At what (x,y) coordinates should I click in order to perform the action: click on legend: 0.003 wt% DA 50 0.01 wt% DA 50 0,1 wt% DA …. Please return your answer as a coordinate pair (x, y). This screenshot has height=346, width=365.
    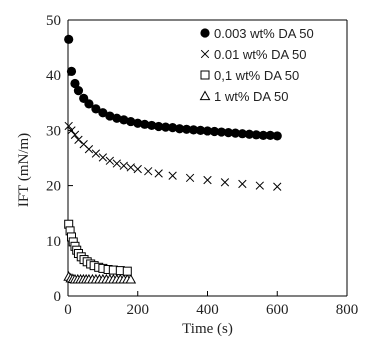
    Looking at the image, I should click on (256, 65).